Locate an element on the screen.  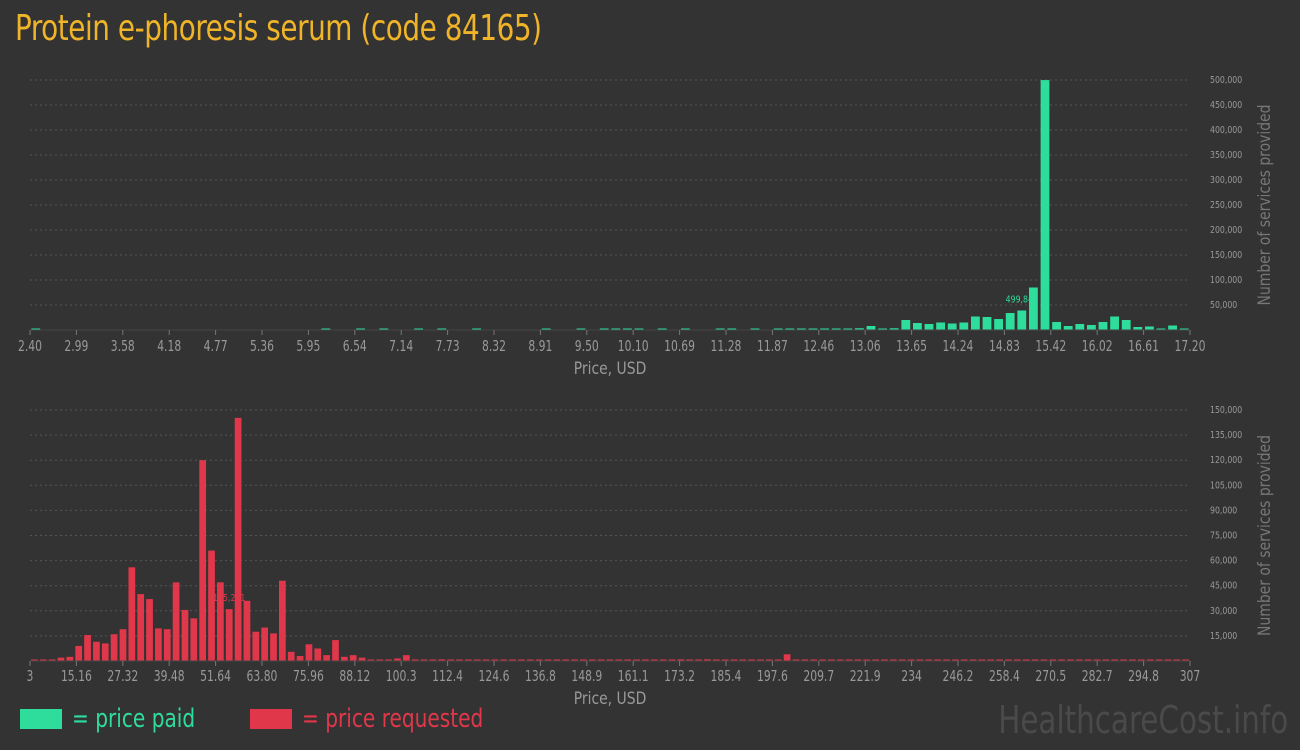
requested-ytick-label: 45,000 is located at coordinates (1224, 586).